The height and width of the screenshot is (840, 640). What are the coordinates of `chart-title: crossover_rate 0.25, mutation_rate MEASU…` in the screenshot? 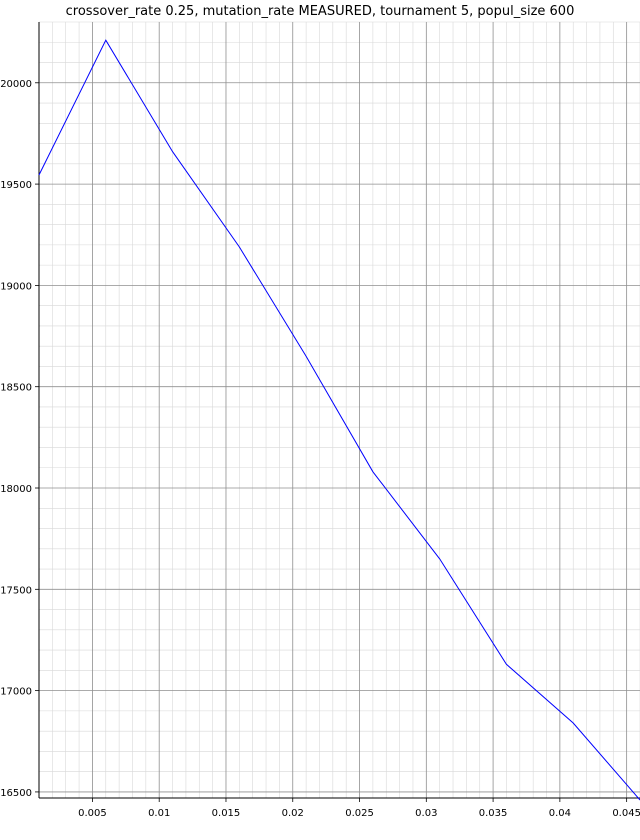 It's located at (320, 11).